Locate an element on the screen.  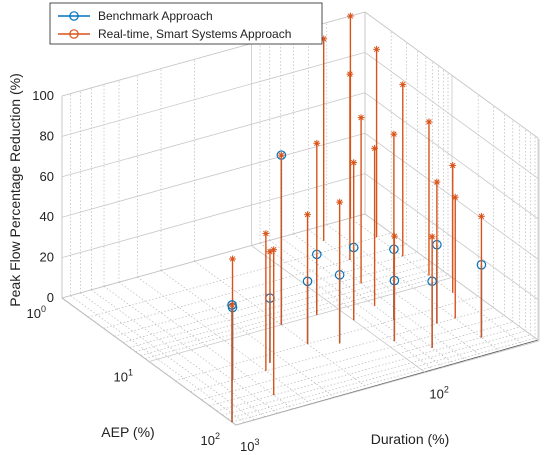
legend-realtime-label: Real-time, Smart Systems Approach is located at coordinates (194, 34).